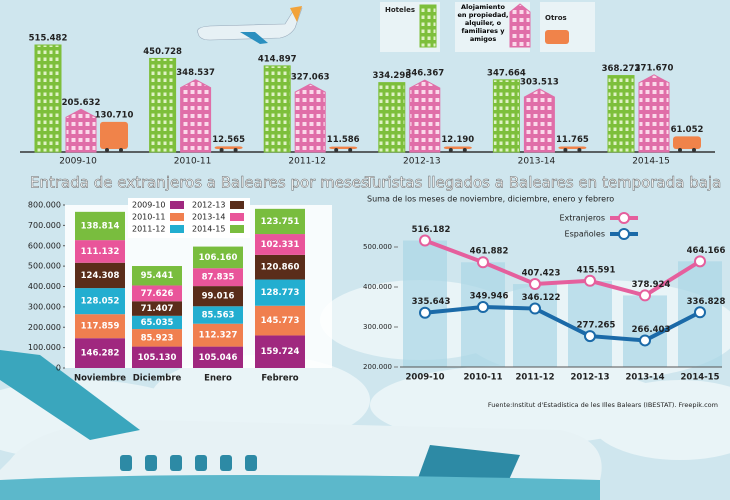 The width and height of the screenshot is (730, 500). I want to click on legend-label: Extranjeros, so click(582, 218).